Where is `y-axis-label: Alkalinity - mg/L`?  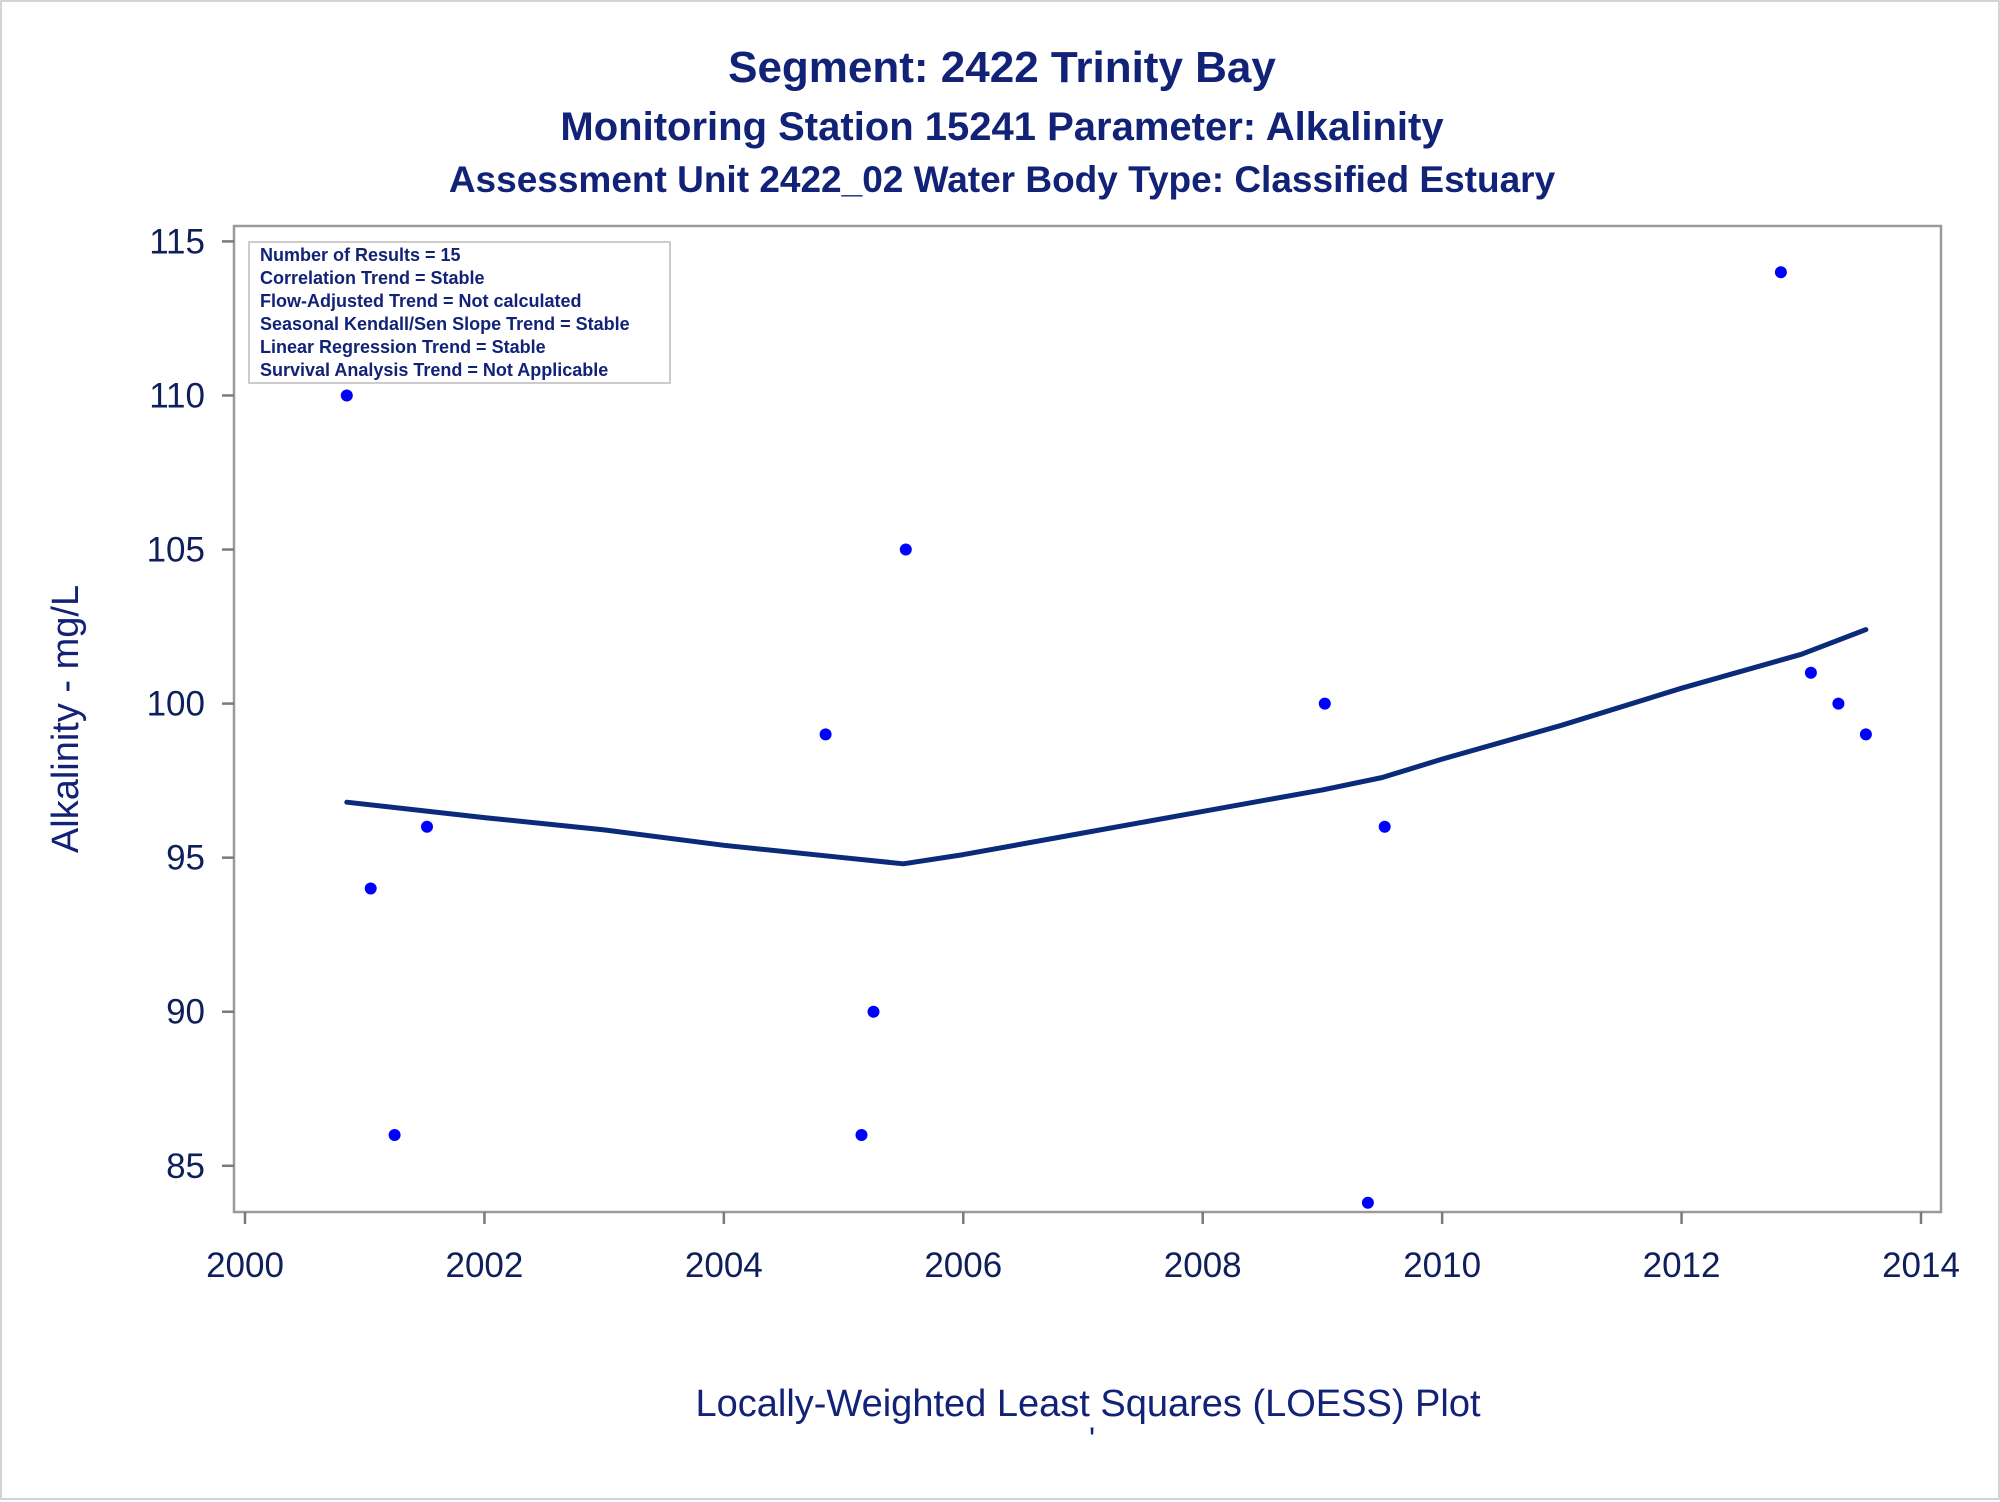
y-axis-label: Alkalinity - mg/L is located at coordinates (66, 719).